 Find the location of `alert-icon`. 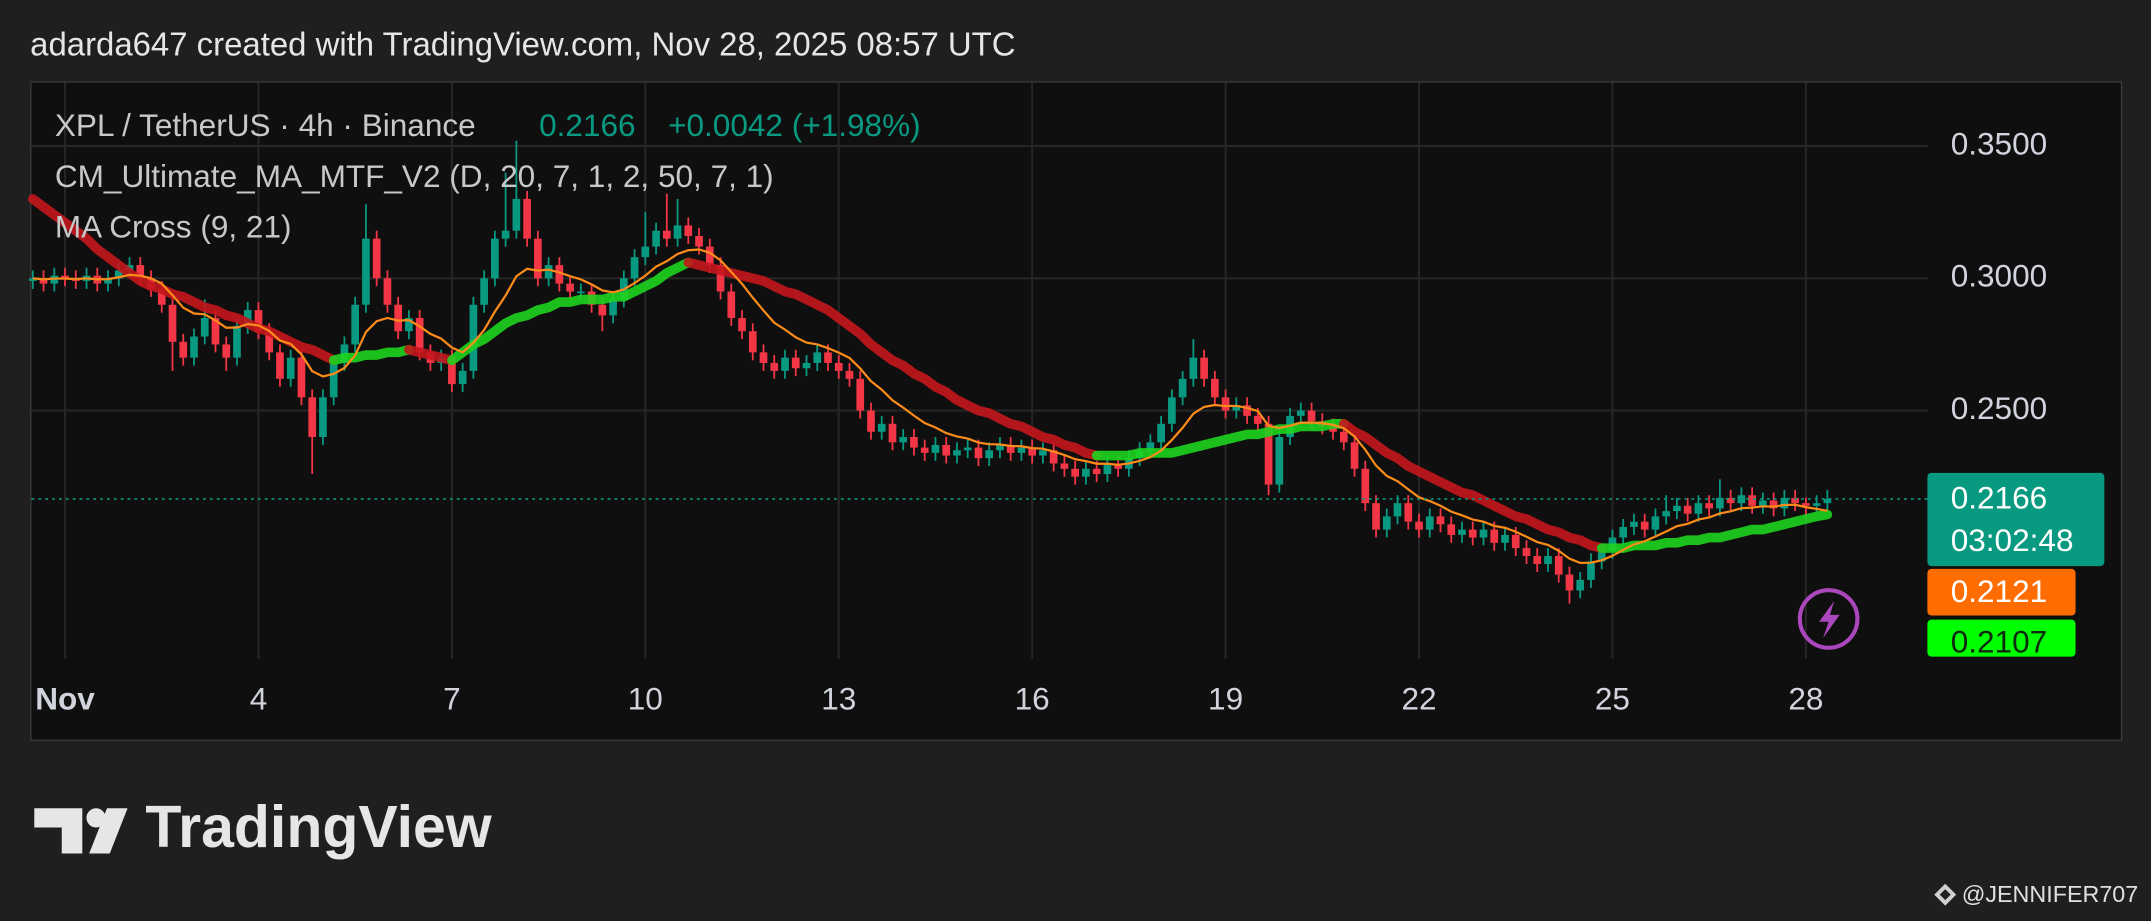

alert-icon is located at coordinates (1828, 619).